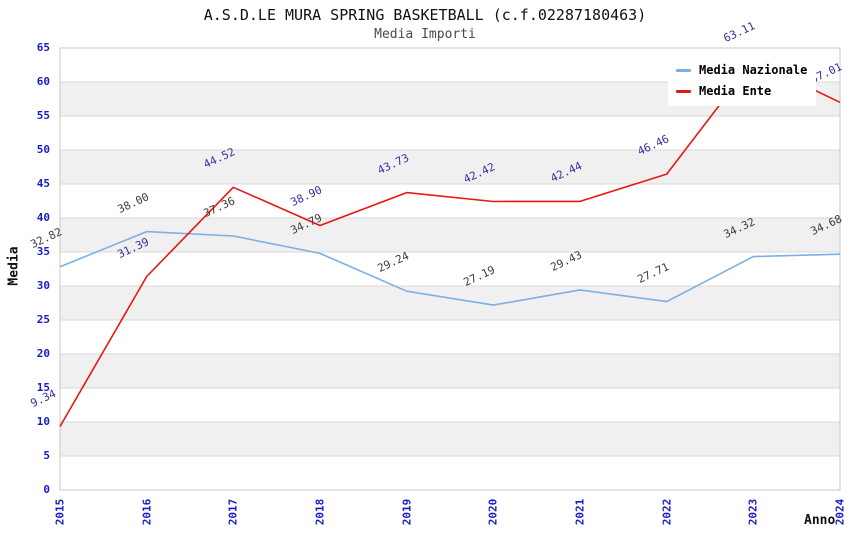  I want to click on legend-item-media-ente: Media Ente, so click(746, 91).